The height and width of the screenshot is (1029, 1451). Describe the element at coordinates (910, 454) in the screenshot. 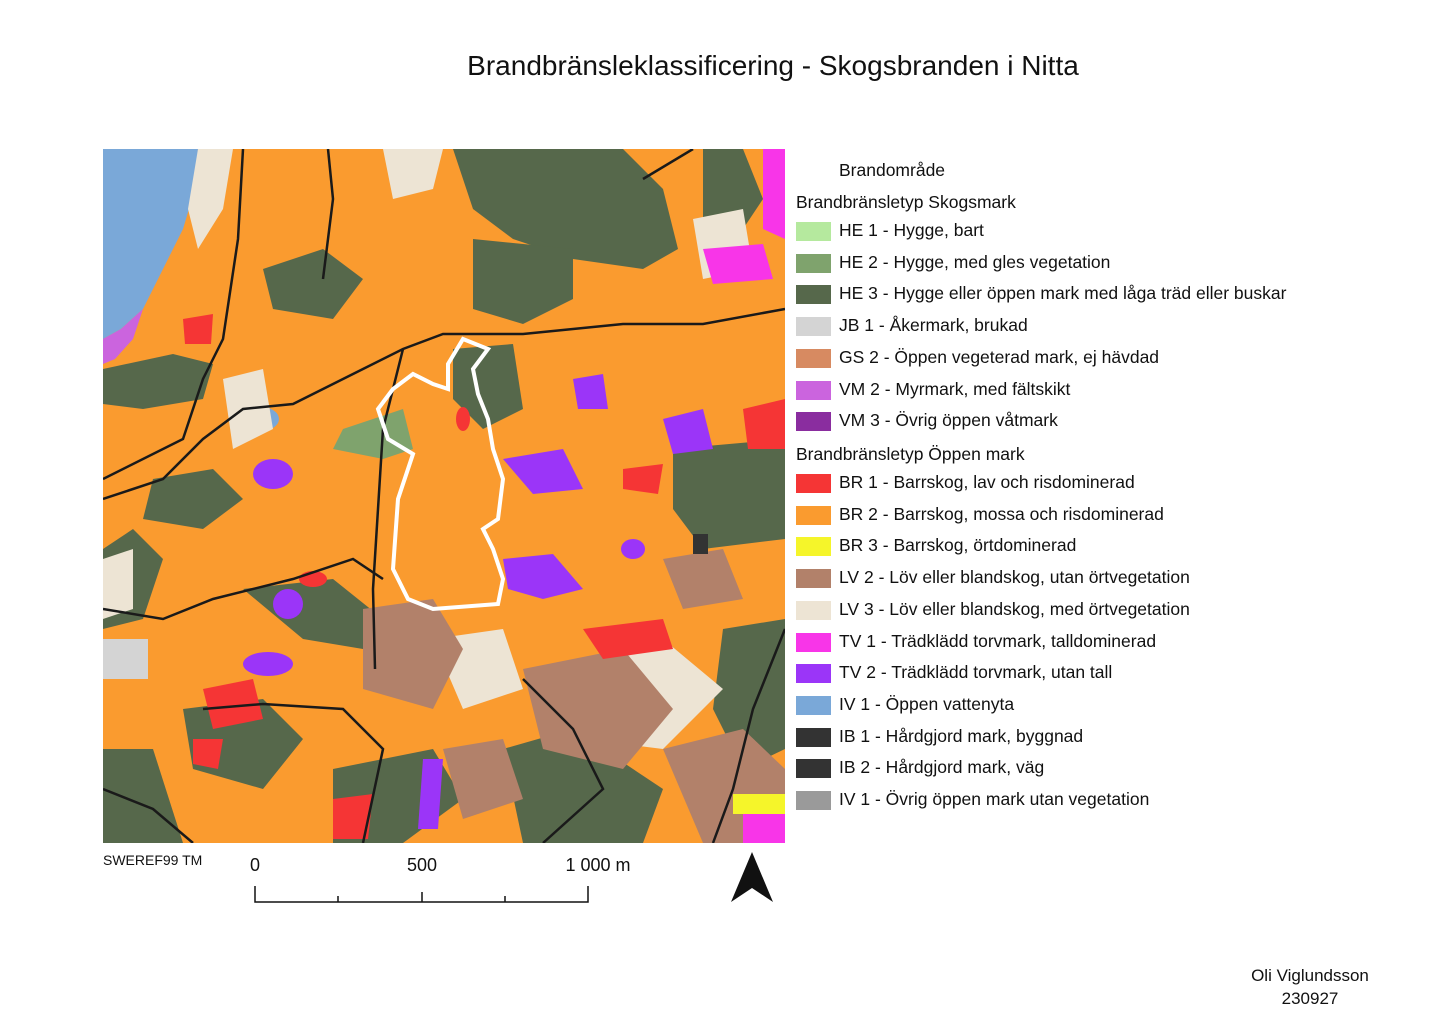

I see `legend-group-open: Brandbränsletyp Öppen mark` at that location.